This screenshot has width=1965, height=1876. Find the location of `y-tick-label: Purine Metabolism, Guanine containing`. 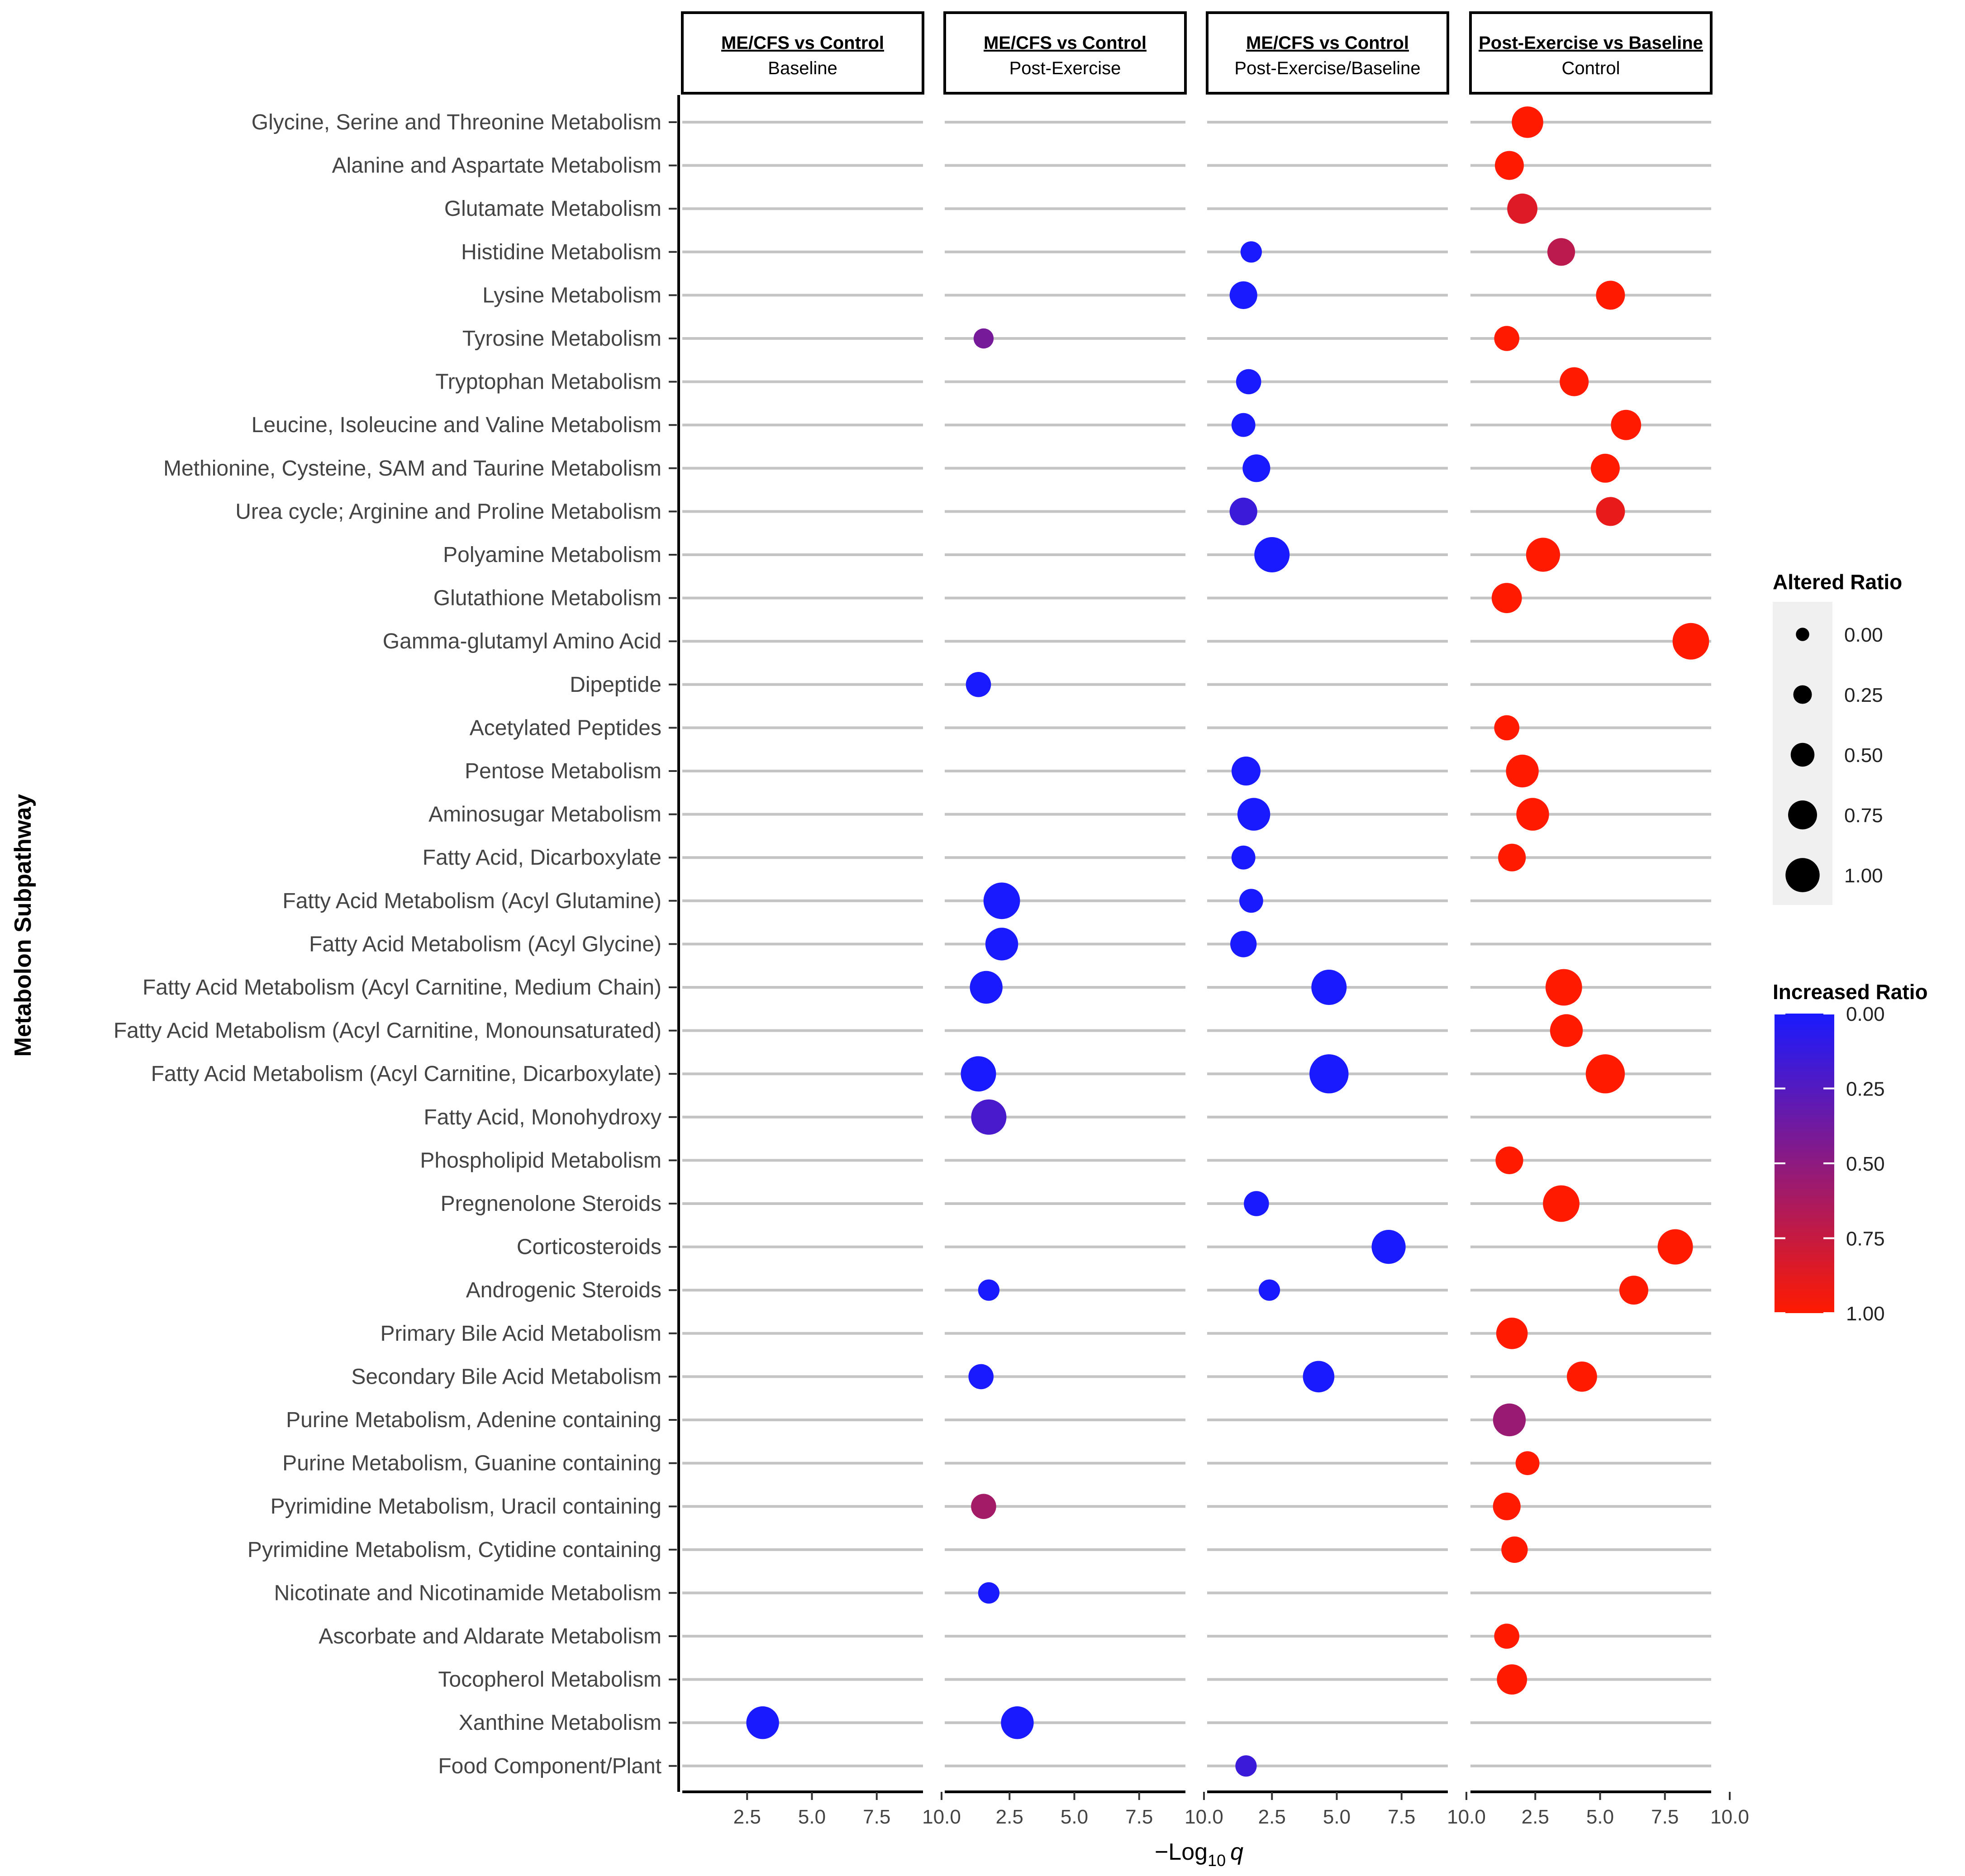

y-tick-label: Purine Metabolism, Guanine containing is located at coordinates (471, 1464).